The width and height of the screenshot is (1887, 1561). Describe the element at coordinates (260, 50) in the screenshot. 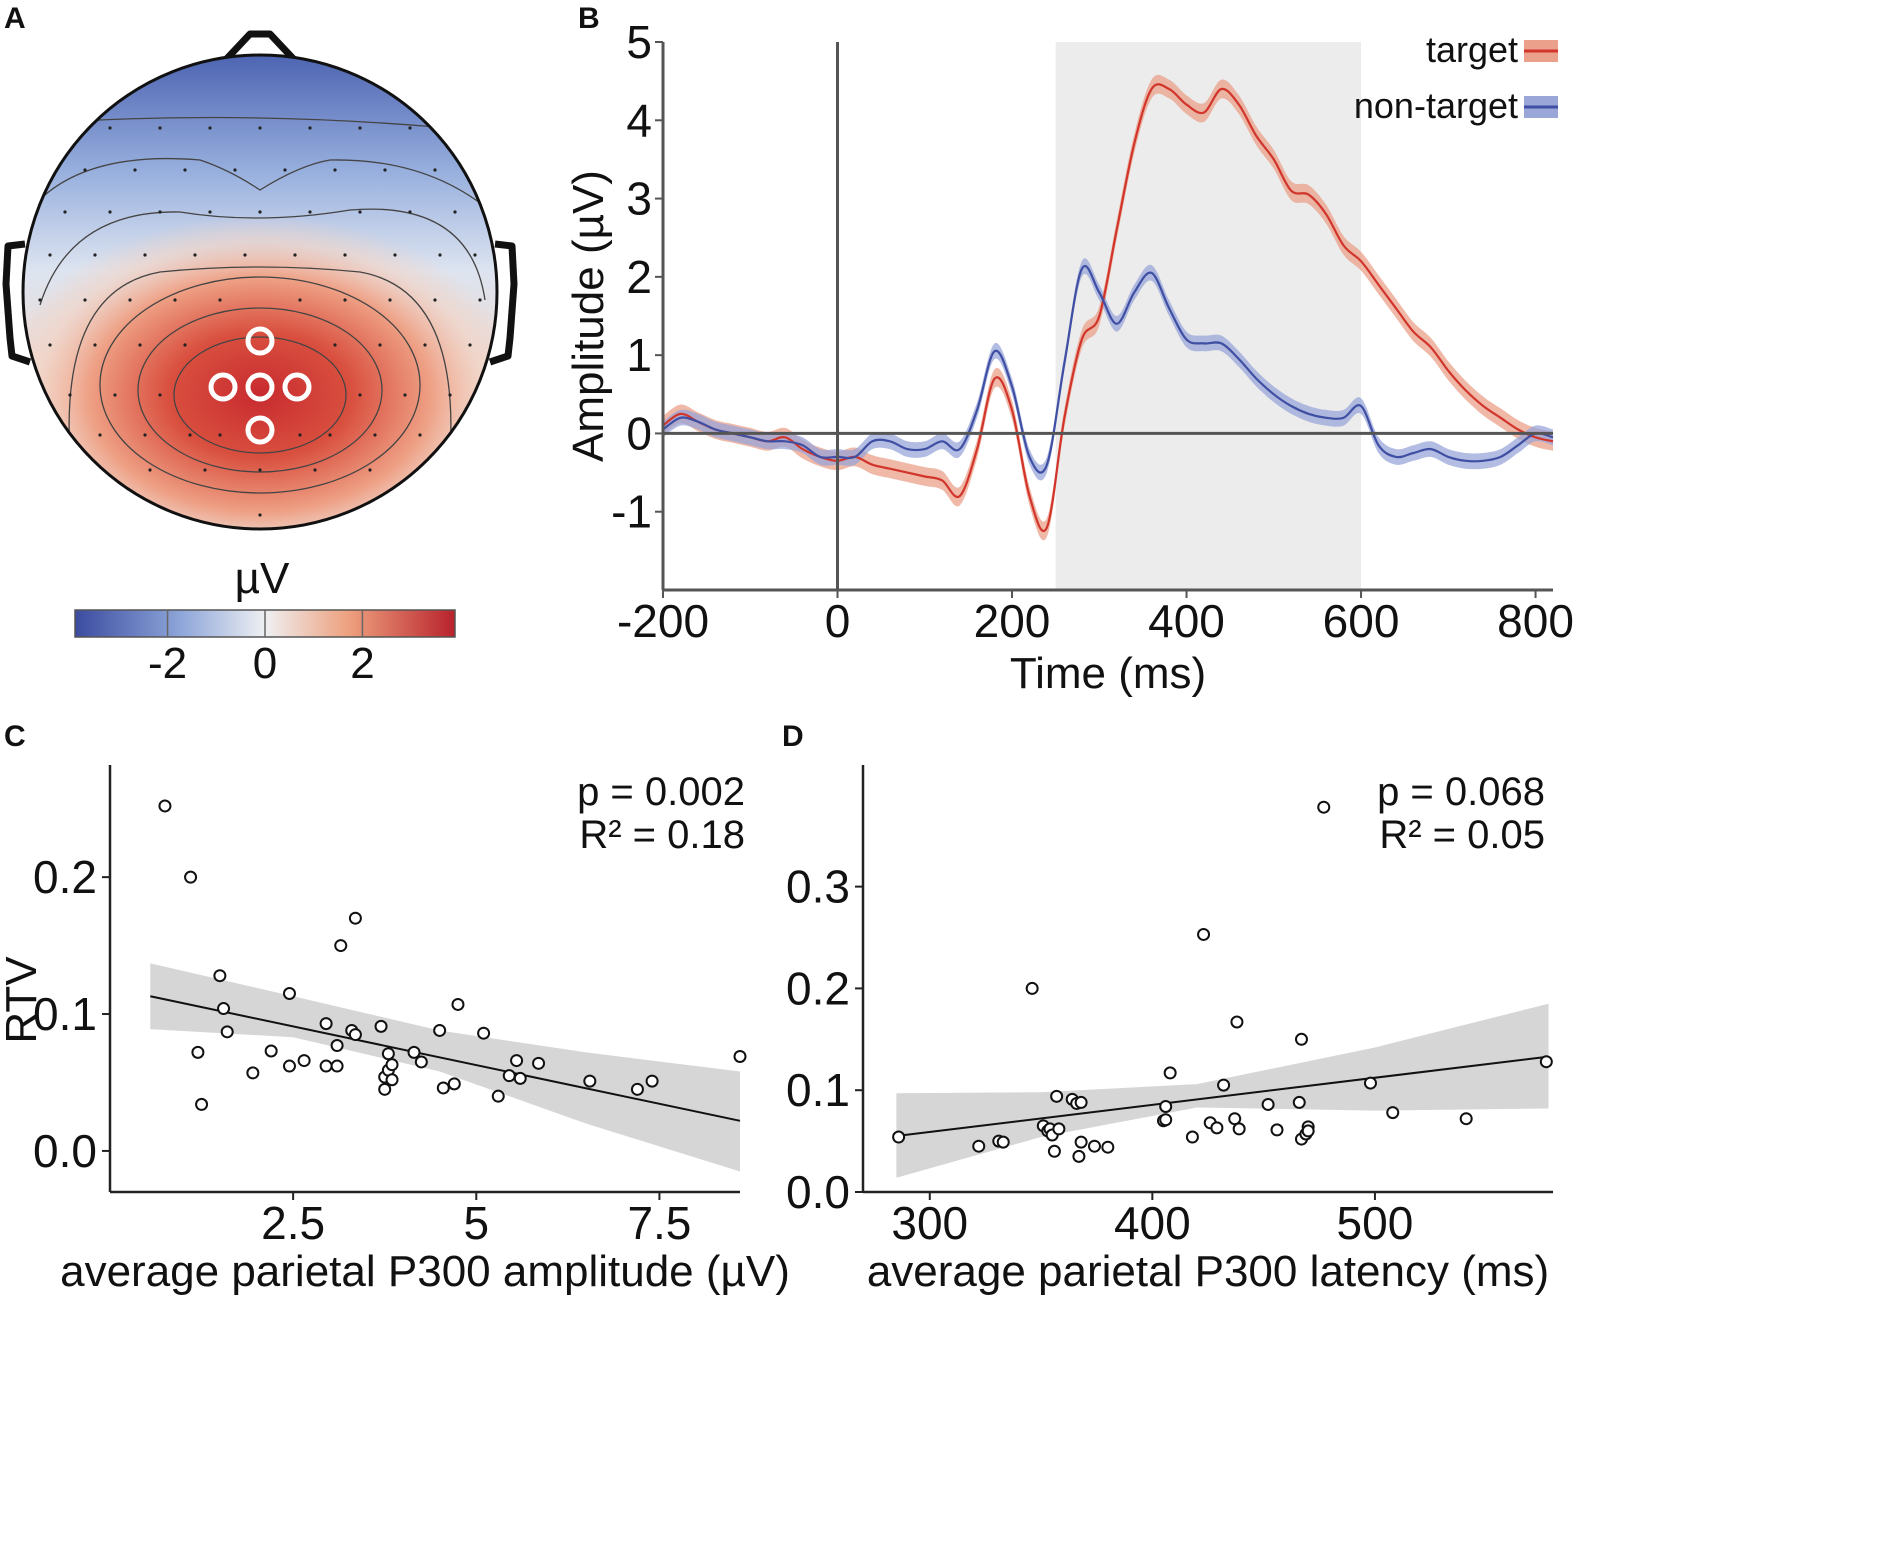

I see `nose` at that location.